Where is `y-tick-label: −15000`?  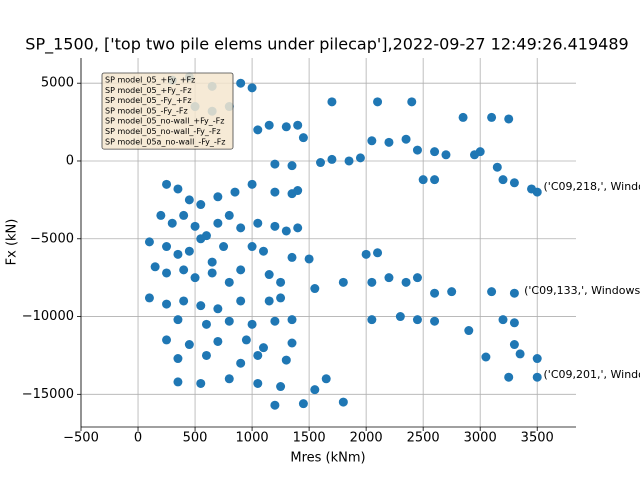
y-tick-label: −15000 is located at coordinates (48, 394).